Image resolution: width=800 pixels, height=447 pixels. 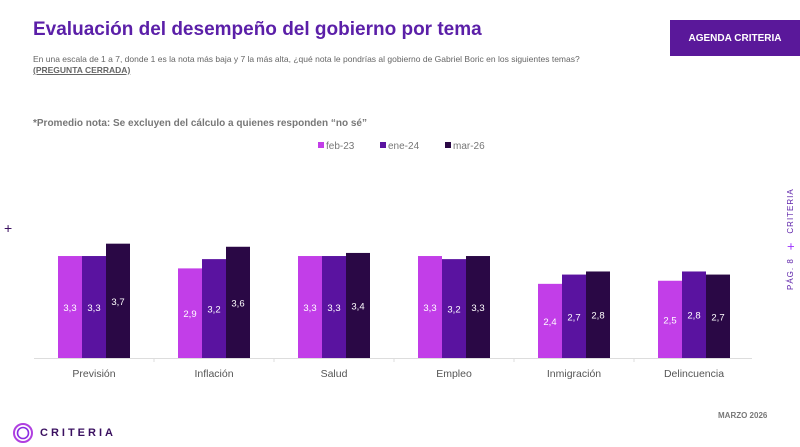 I want to click on logo-rings-icon, so click(x=23, y=433).